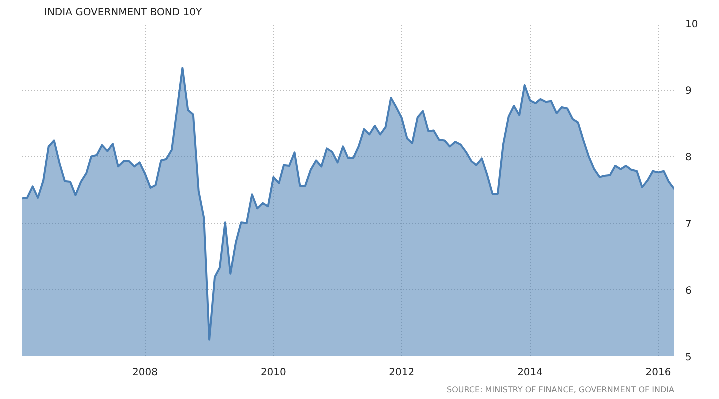  What do you see at coordinates (273, 373) in the screenshot?
I see `x-tick-label: 2010` at bounding box center [273, 373].